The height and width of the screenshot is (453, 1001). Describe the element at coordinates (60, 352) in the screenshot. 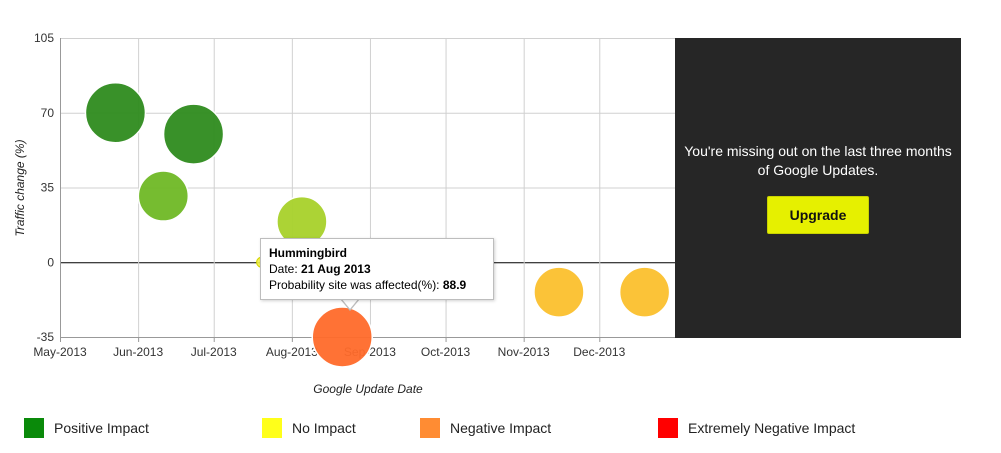

I see `x-tick-label: May-2013` at that location.